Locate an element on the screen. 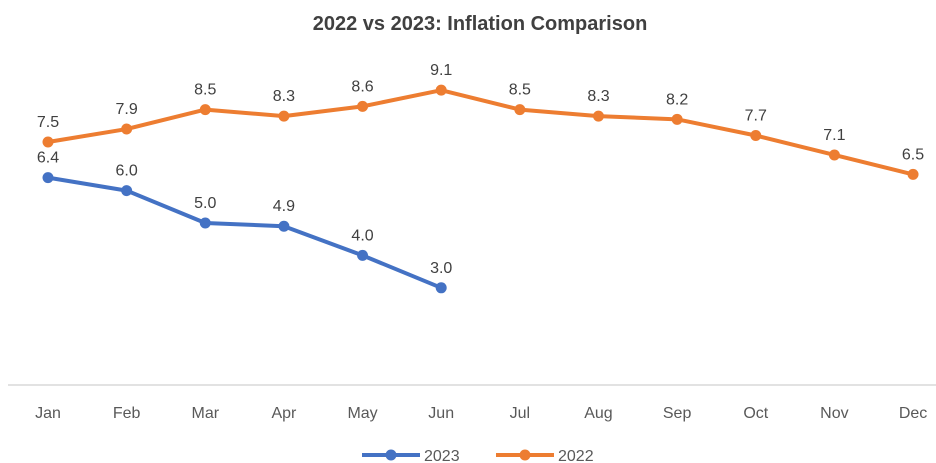 This screenshot has height=463, width=936. x-tick-label-dec: Dec is located at coordinates (913, 413).